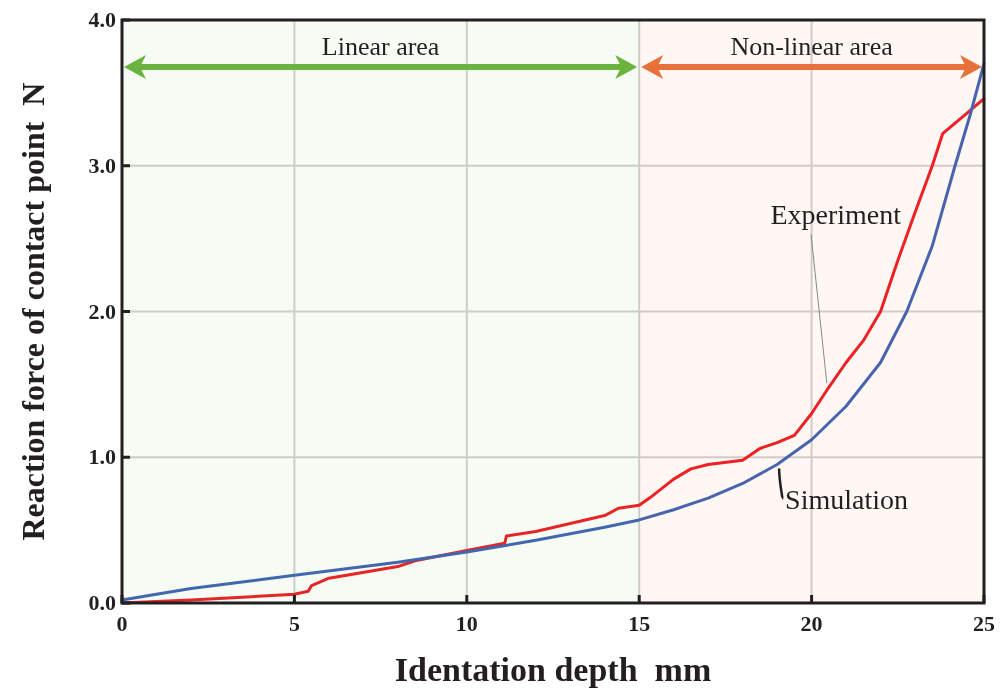  Describe the element at coordinates (102, 457) in the screenshot. I see `y-tick-label: 1.0` at that location.